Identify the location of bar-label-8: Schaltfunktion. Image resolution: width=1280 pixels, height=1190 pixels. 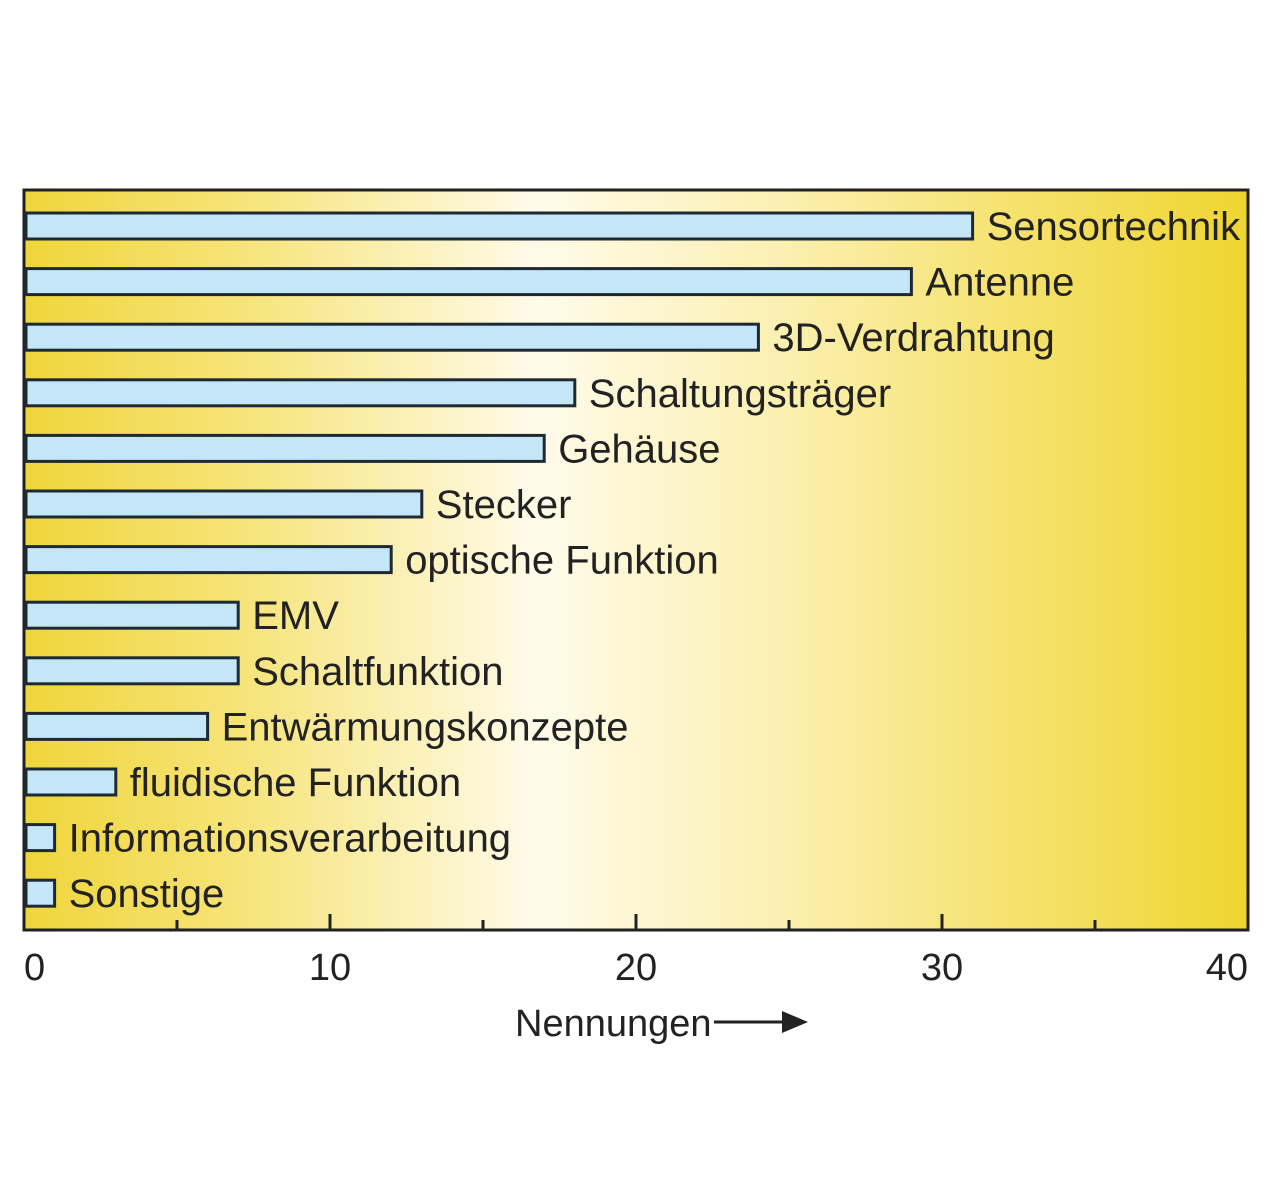
(377, 672).